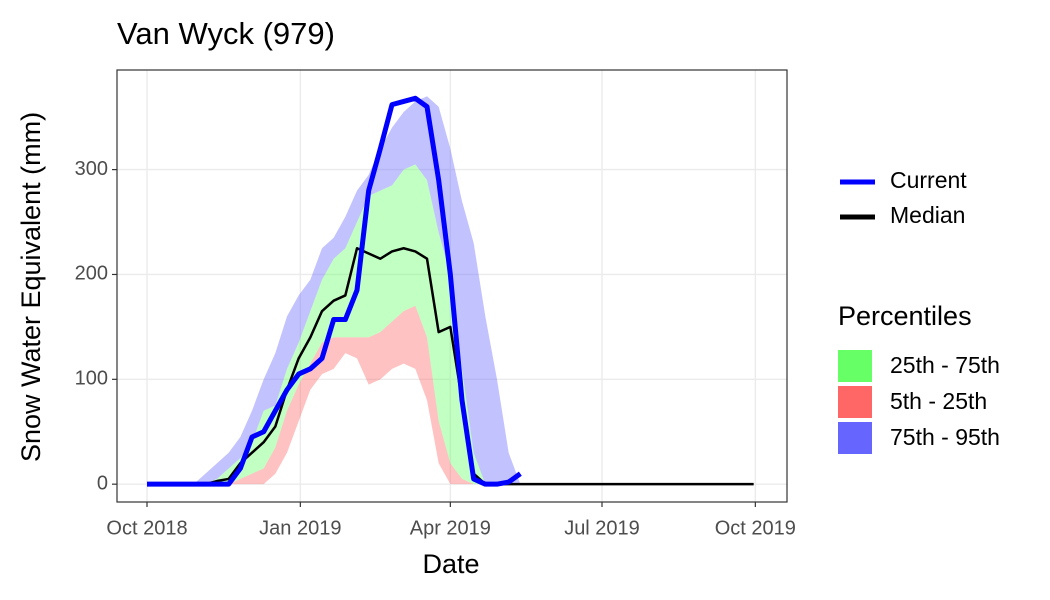 This screenshot has width=1050, height=600. What do you see at coordinates (300, 528) in the screenshot?
I see `x-tick-label: Jan 2019` at bounding box center [300, 528].